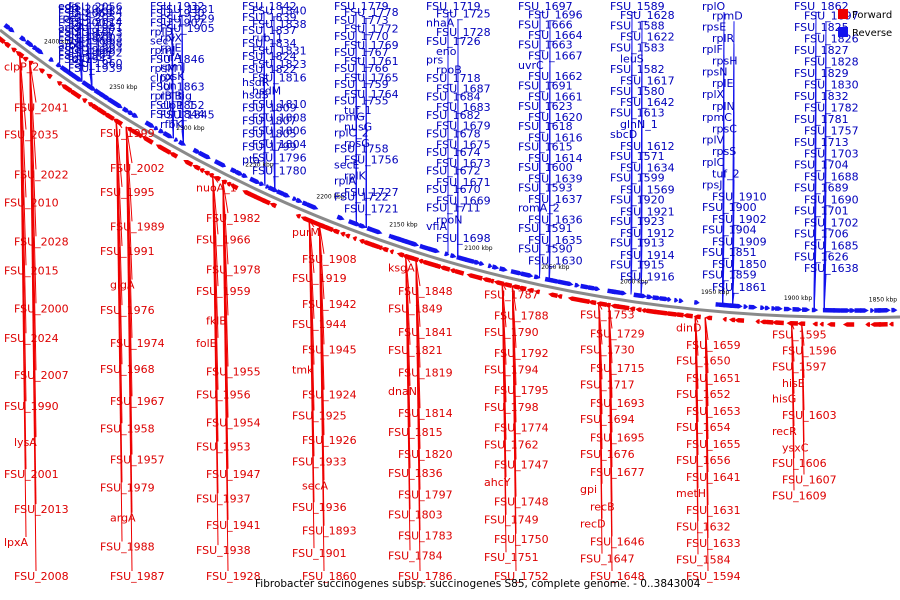 This screenshot has width=900, height=600. I want to click on reverse-gene-label: FSU_1618, so click(545, 126).